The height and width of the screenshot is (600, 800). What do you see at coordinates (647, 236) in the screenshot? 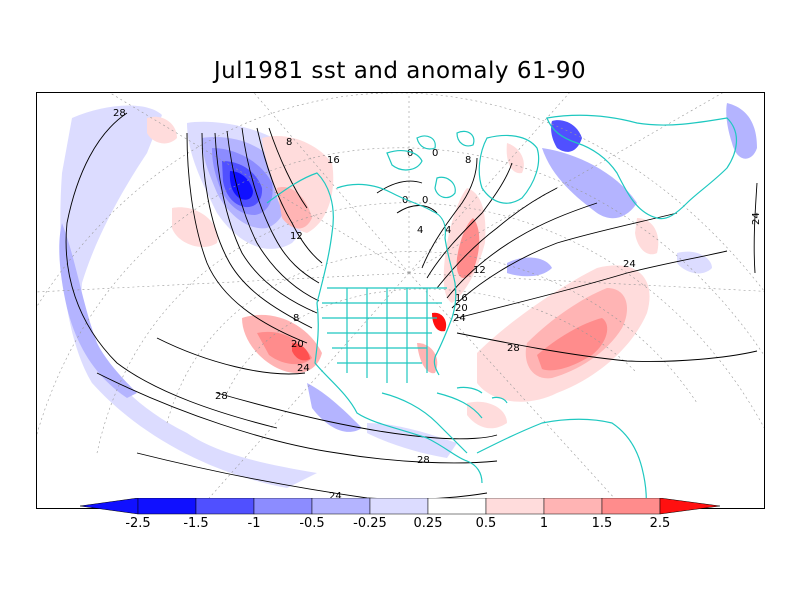
I see `anomaly-ne-atlantic-positive` at bounding box center [647, 236].